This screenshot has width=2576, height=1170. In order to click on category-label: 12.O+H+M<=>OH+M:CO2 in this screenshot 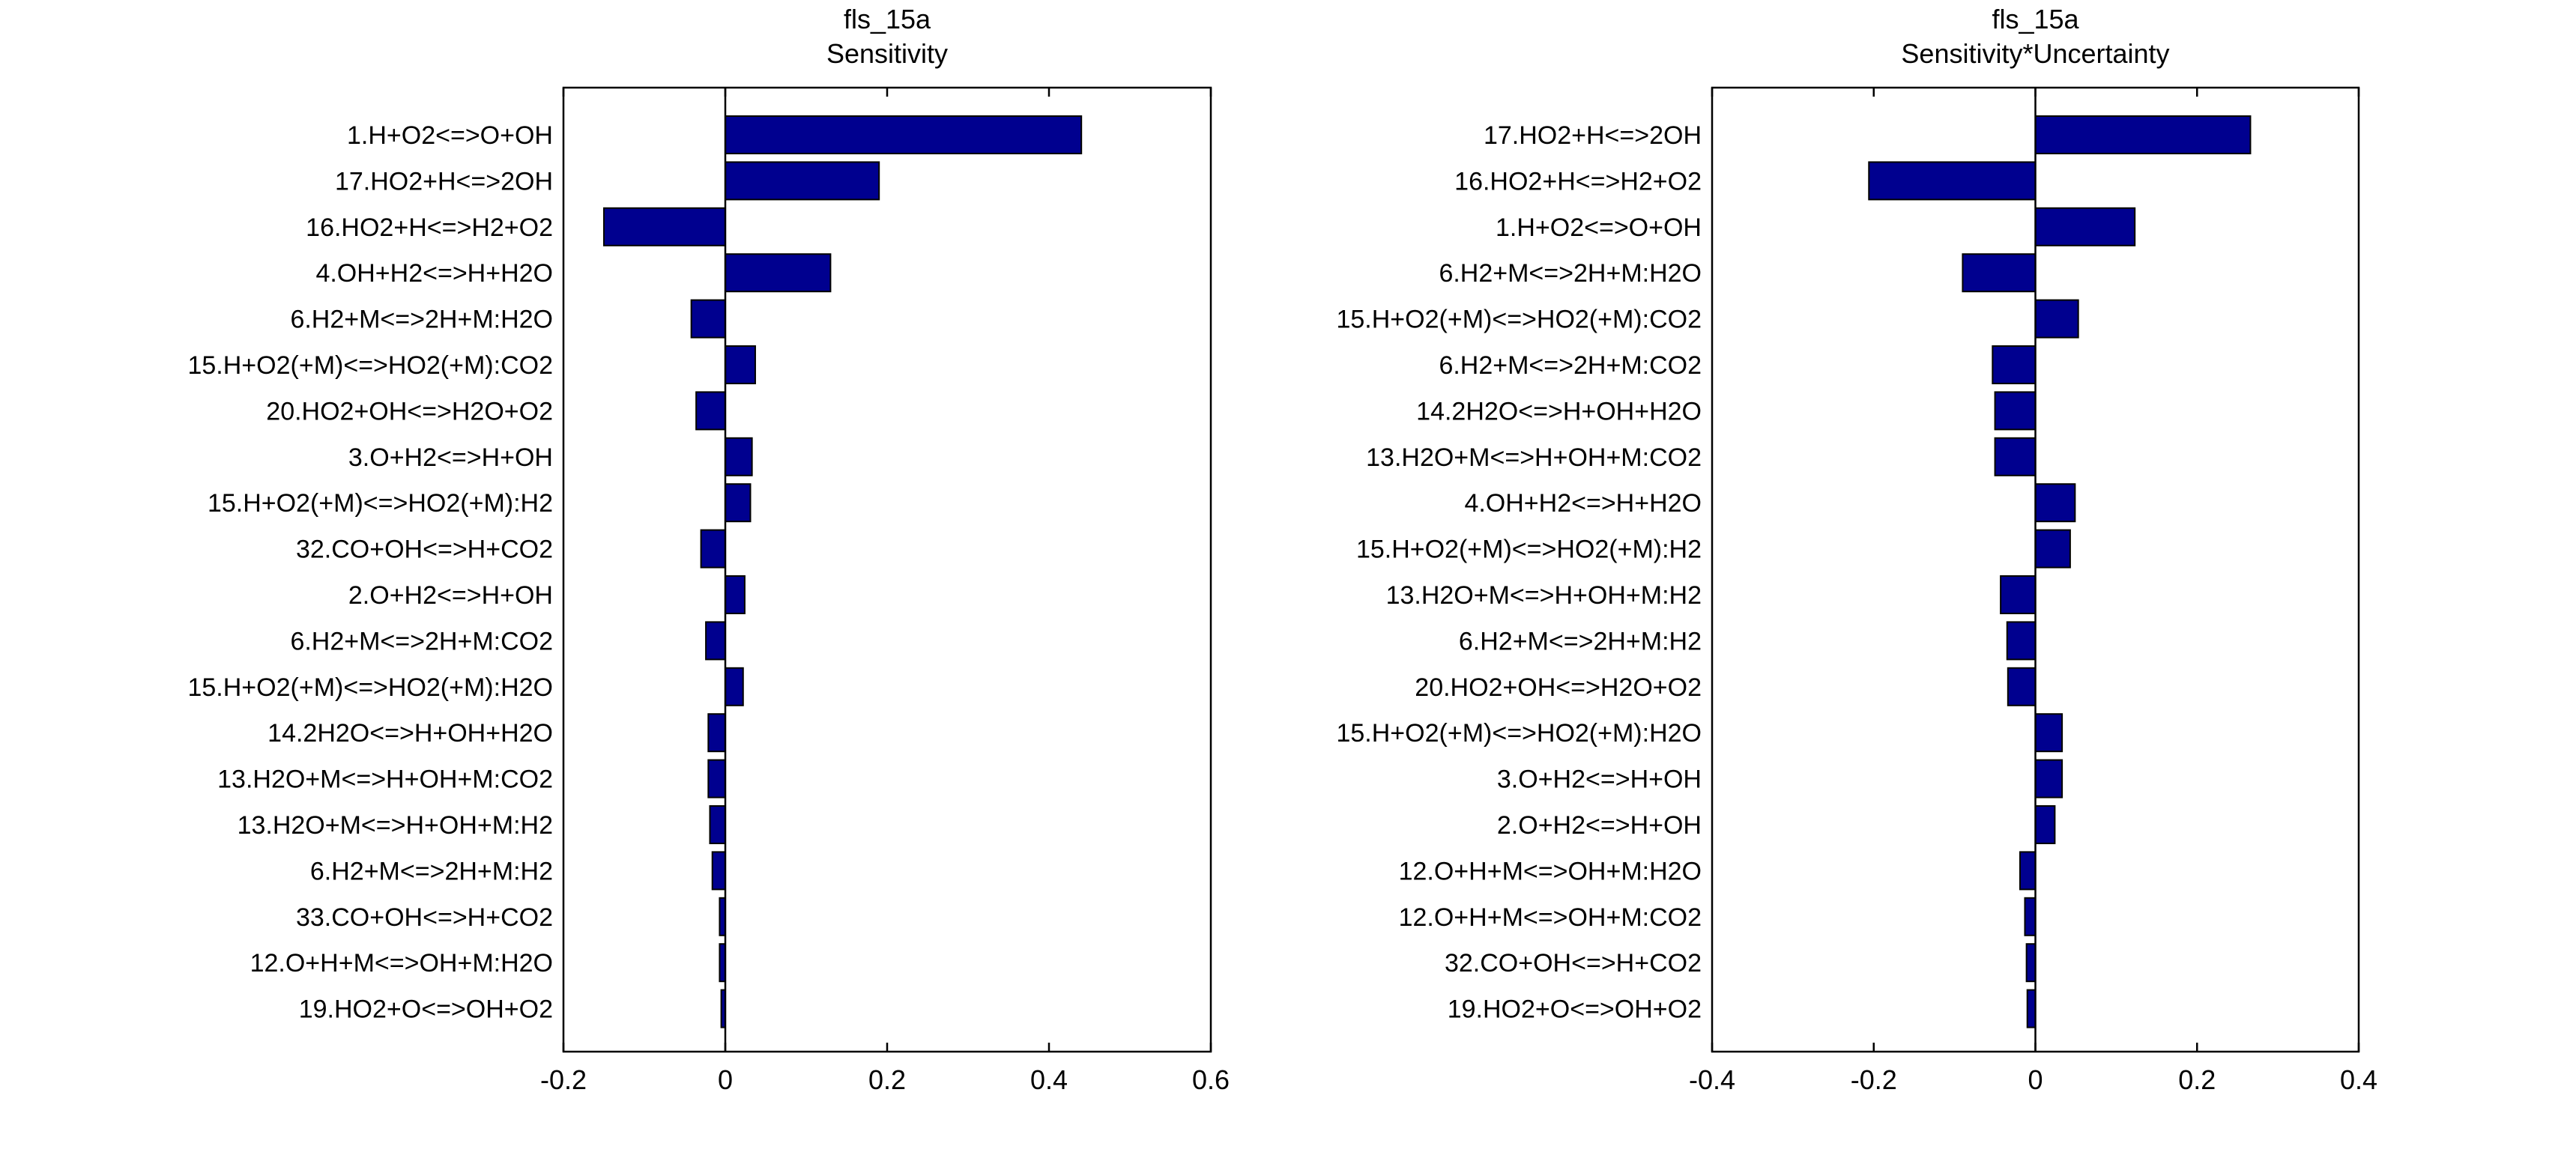, I will do `click(1550, 917)`.